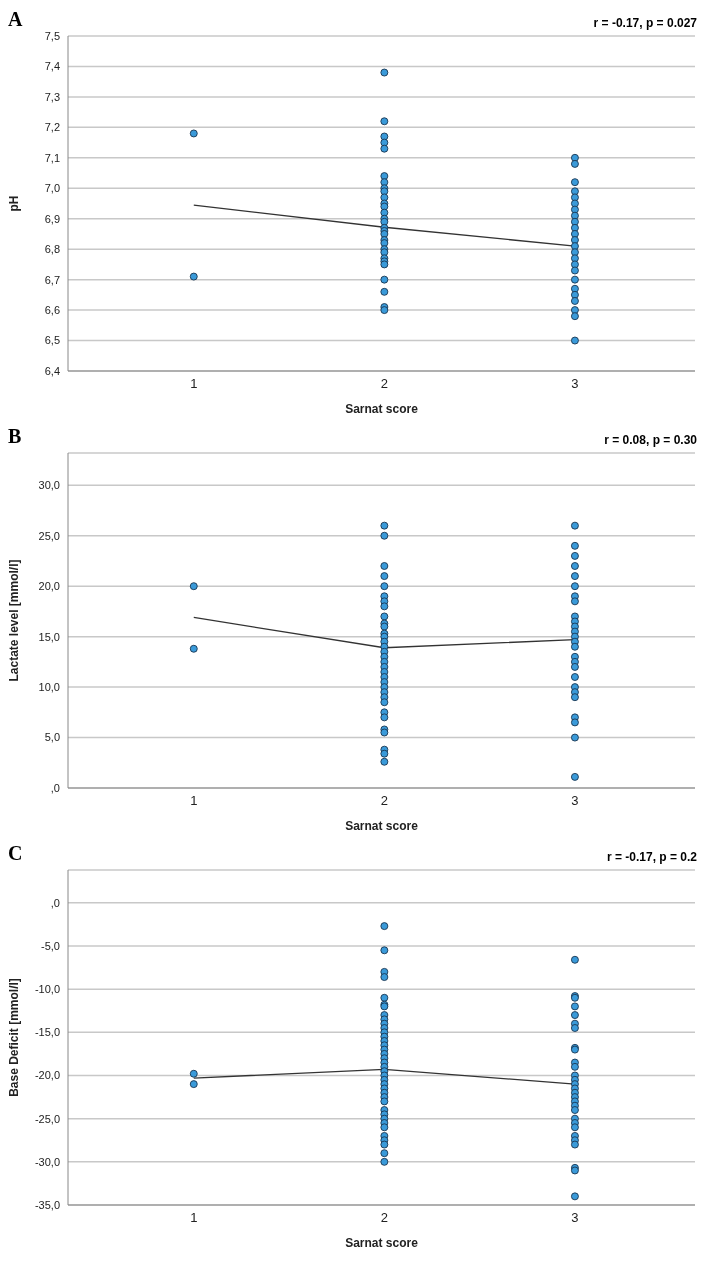  Describe the element at coordinates (52, 737) in the screenshot. I see `y-tick-label: 5,0` at that location.